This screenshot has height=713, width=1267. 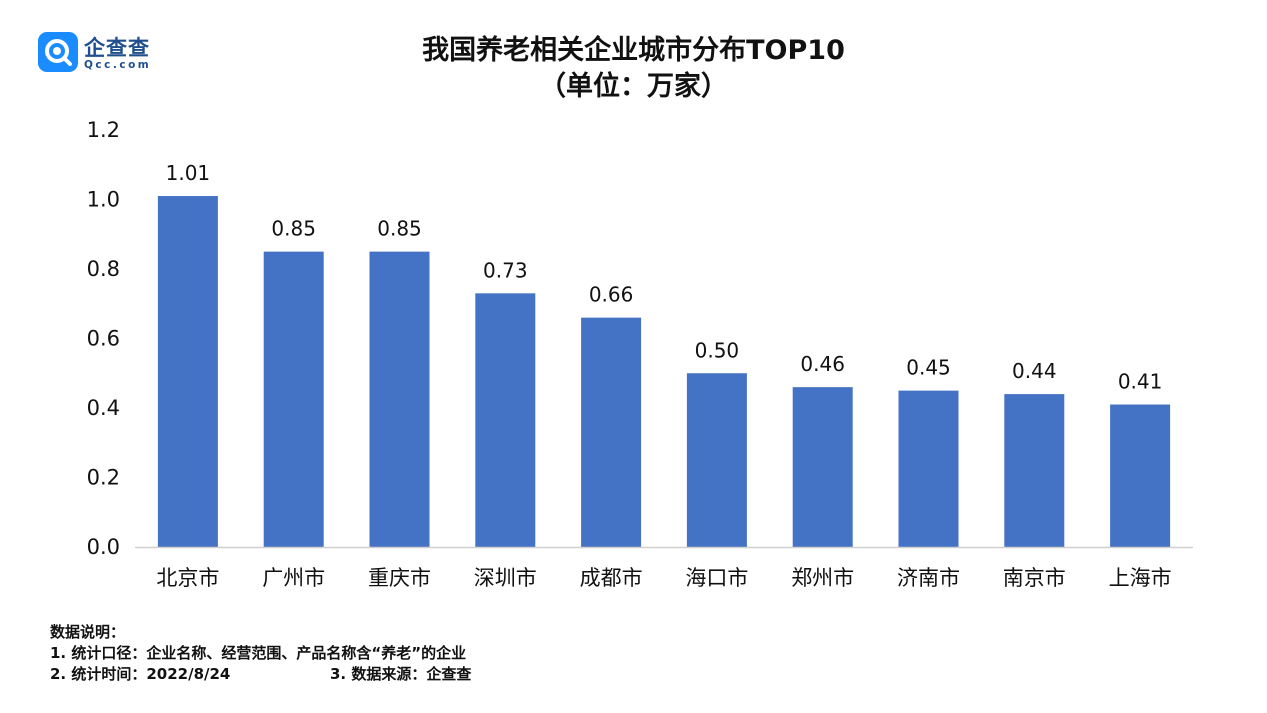 I want to click on x-axis-categories: 北京市 广州市 重庆市 深圳市 成都市 海口市 郑州市 济南市 南京市 上海市, so click(x=663, y=578).